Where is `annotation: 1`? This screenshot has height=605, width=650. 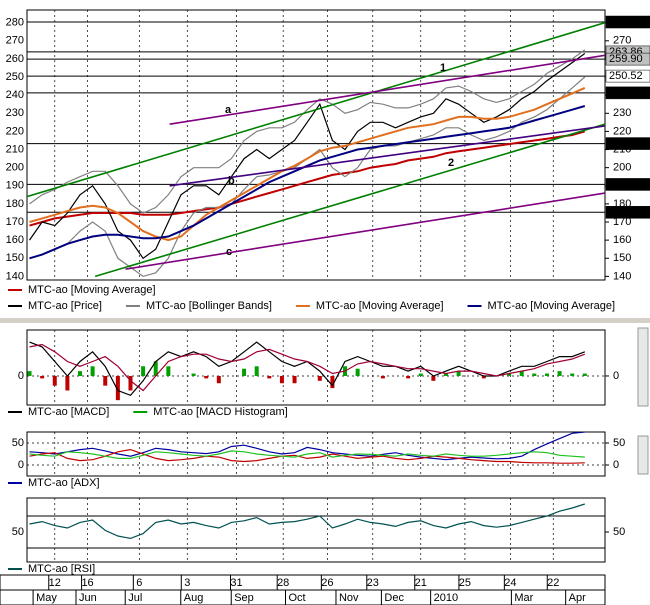 annotation: 1 is located at coordinates (443, 68).